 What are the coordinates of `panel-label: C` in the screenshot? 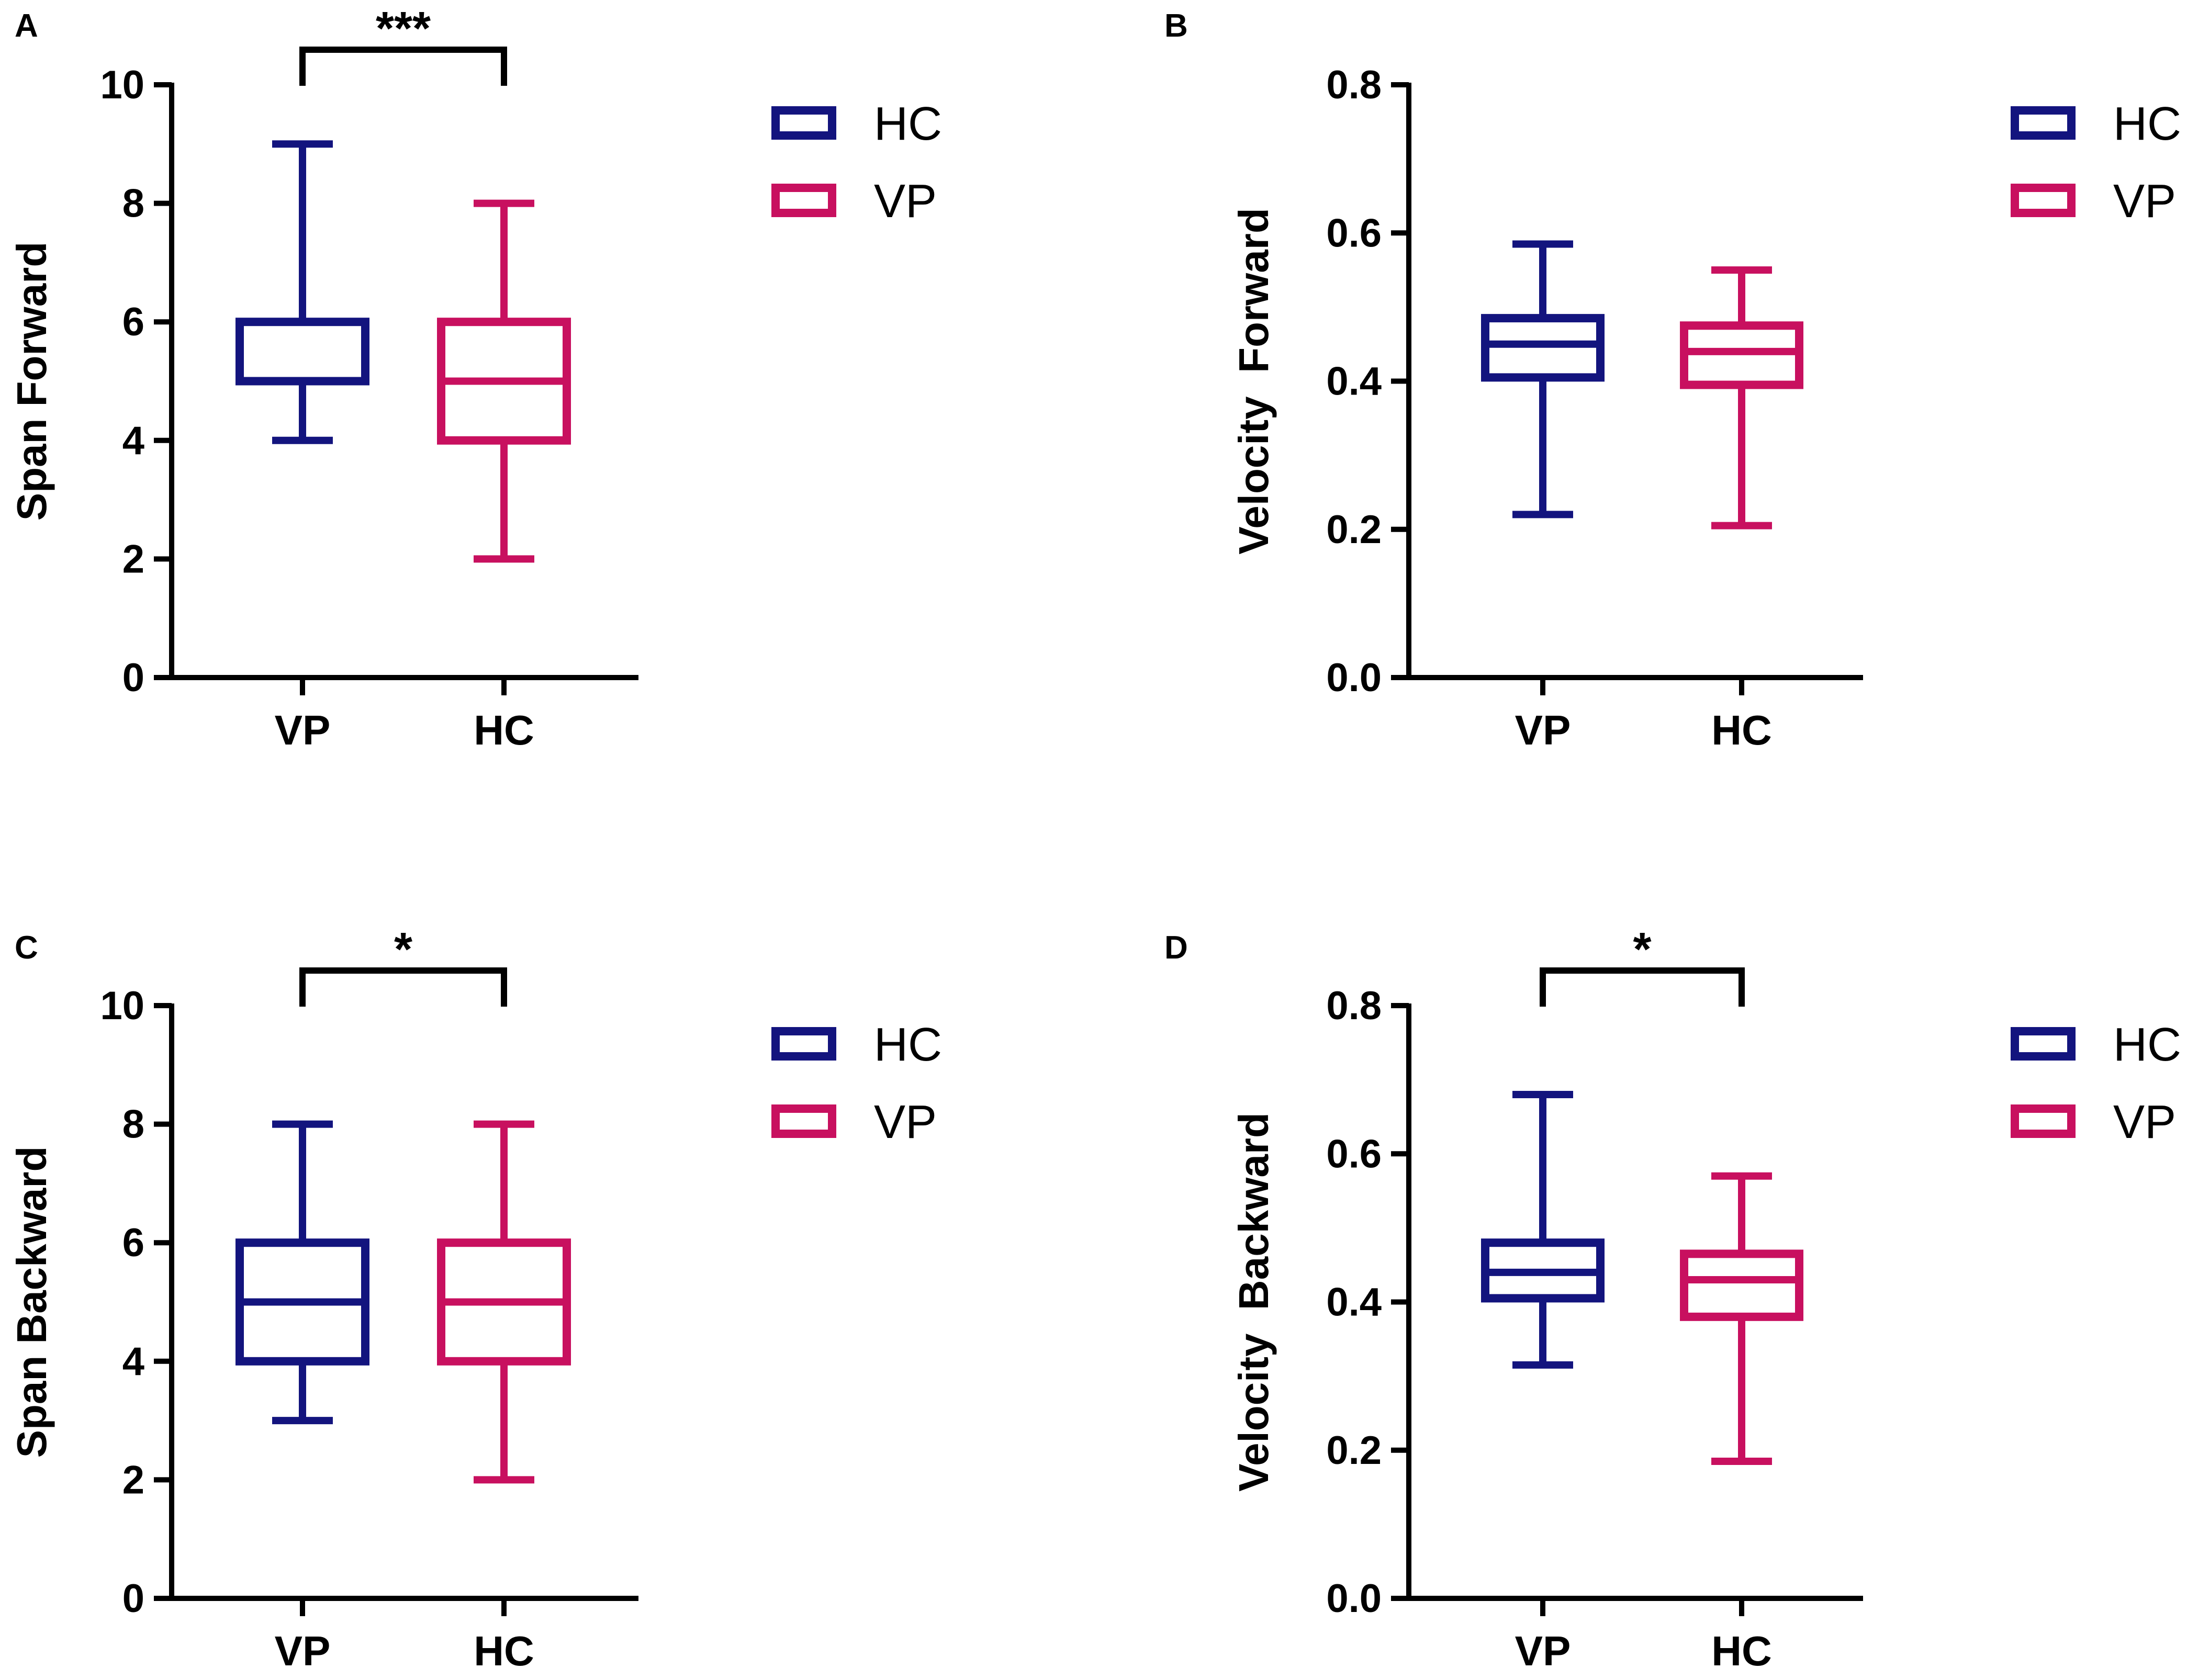 It's located at (26, 948).